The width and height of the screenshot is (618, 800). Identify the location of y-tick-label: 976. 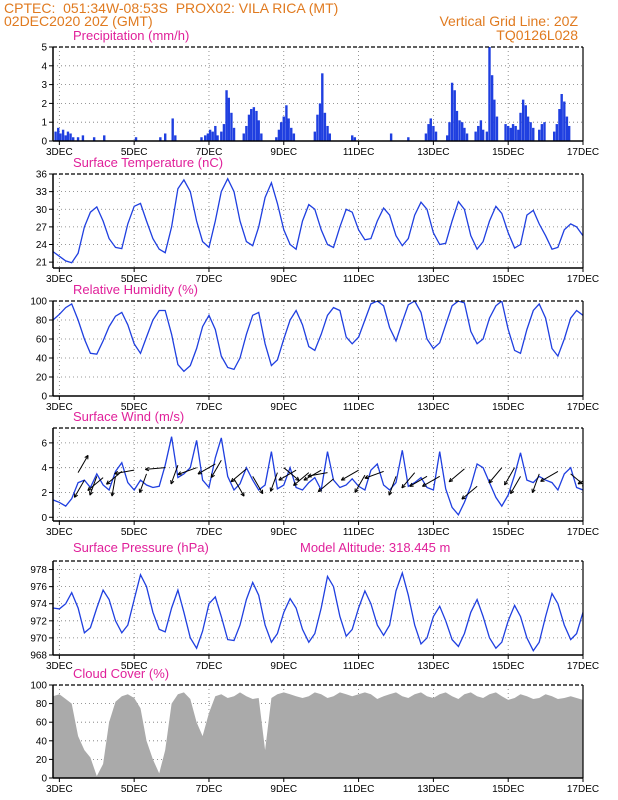
(38, 587).